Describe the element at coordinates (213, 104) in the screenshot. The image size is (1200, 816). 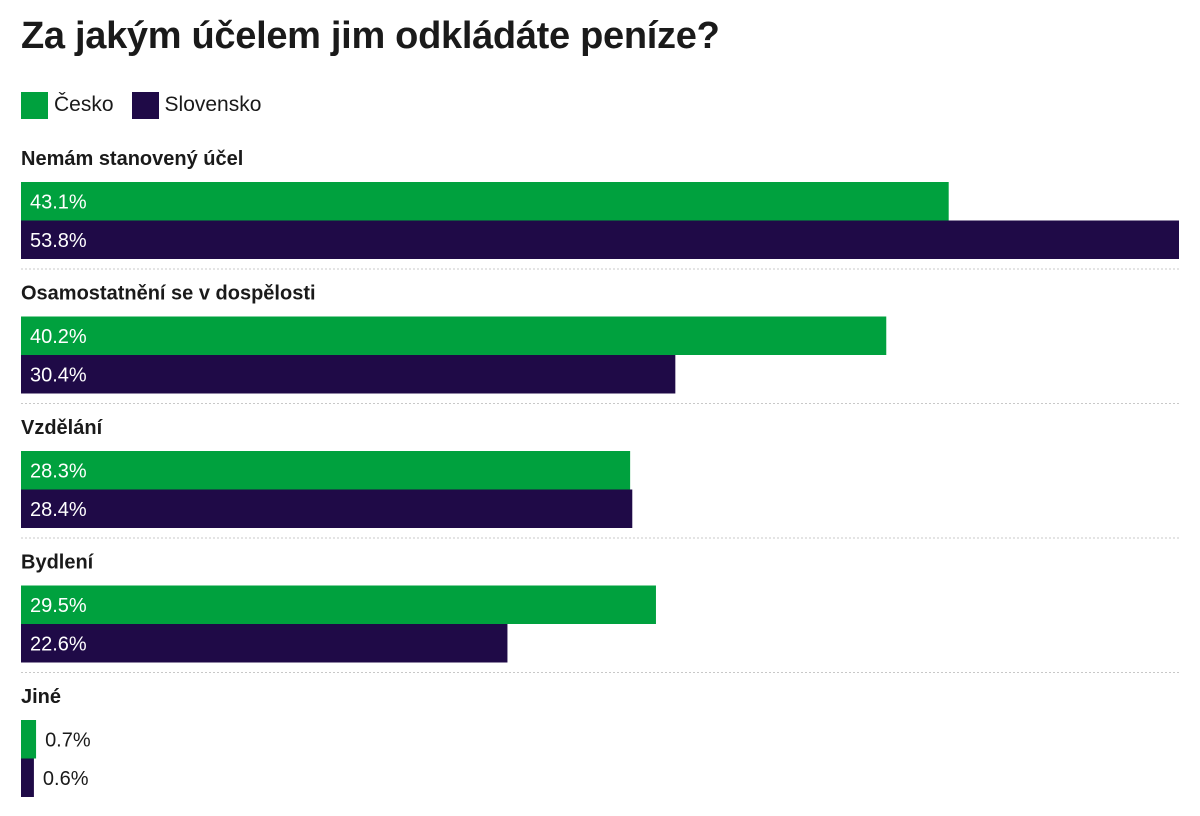
I see `legend-label-slovensko: Slovensko` at that location.